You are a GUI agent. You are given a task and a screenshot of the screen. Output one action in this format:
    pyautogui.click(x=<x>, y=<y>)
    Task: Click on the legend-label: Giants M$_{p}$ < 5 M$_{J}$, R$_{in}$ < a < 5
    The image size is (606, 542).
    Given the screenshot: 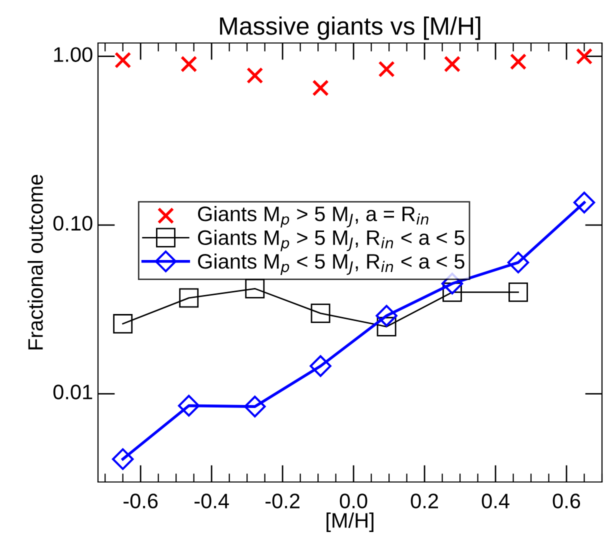 What is the action you would take?
    pyautogui.click(x=331, y=264)
    